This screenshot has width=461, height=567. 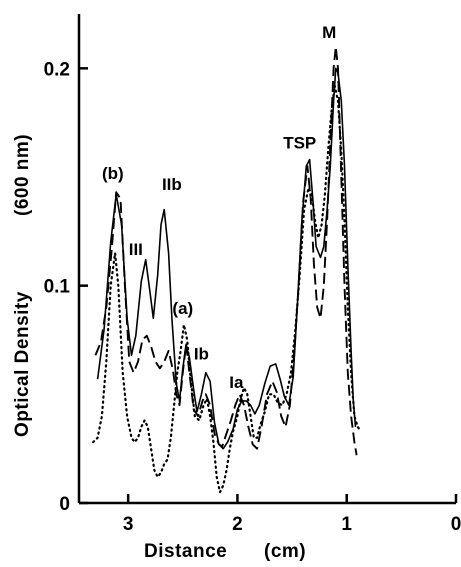 I want to click on x-tick-label: 0, so click(x=456, y=524).